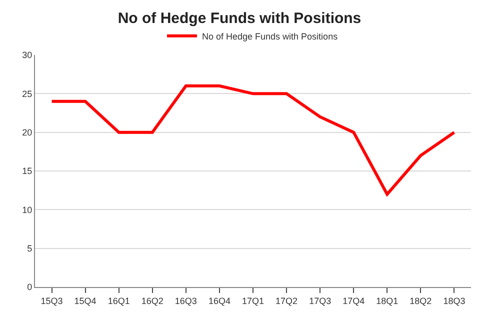  I want to click on chart-title: No of Hedge Funds with Positions, so click(240, 19).